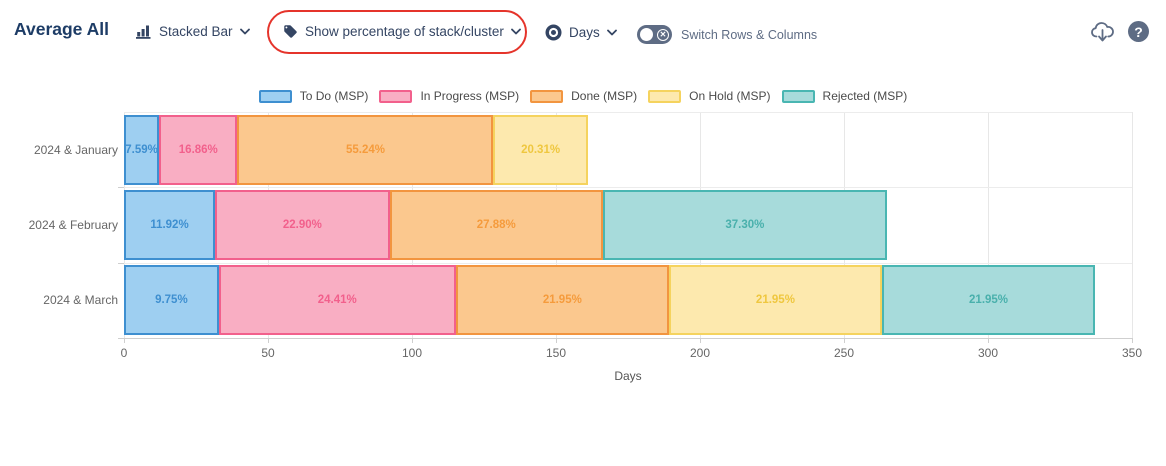  I want to click on x-tick-label: 250, so click(844, 353).